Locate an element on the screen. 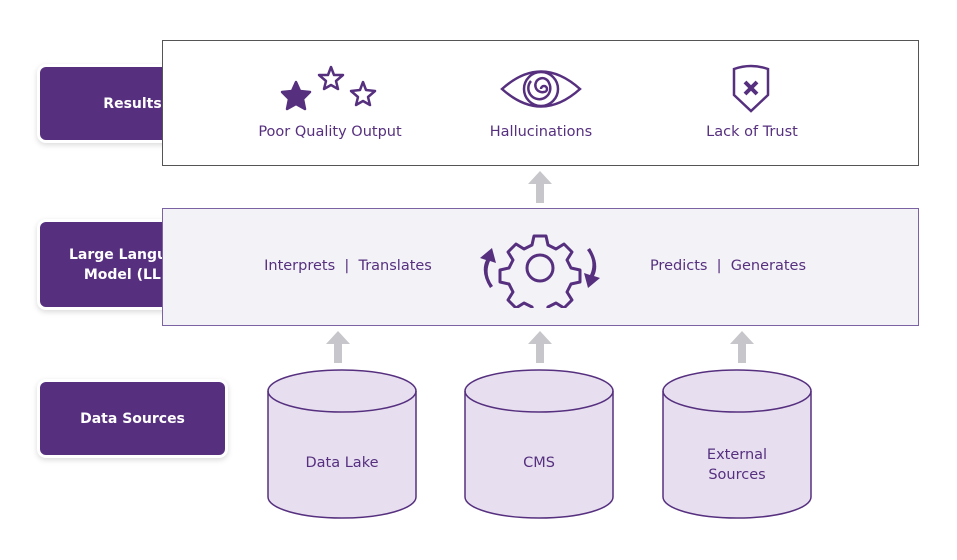  stars-rating-icon is located at coordinates (328, 88).